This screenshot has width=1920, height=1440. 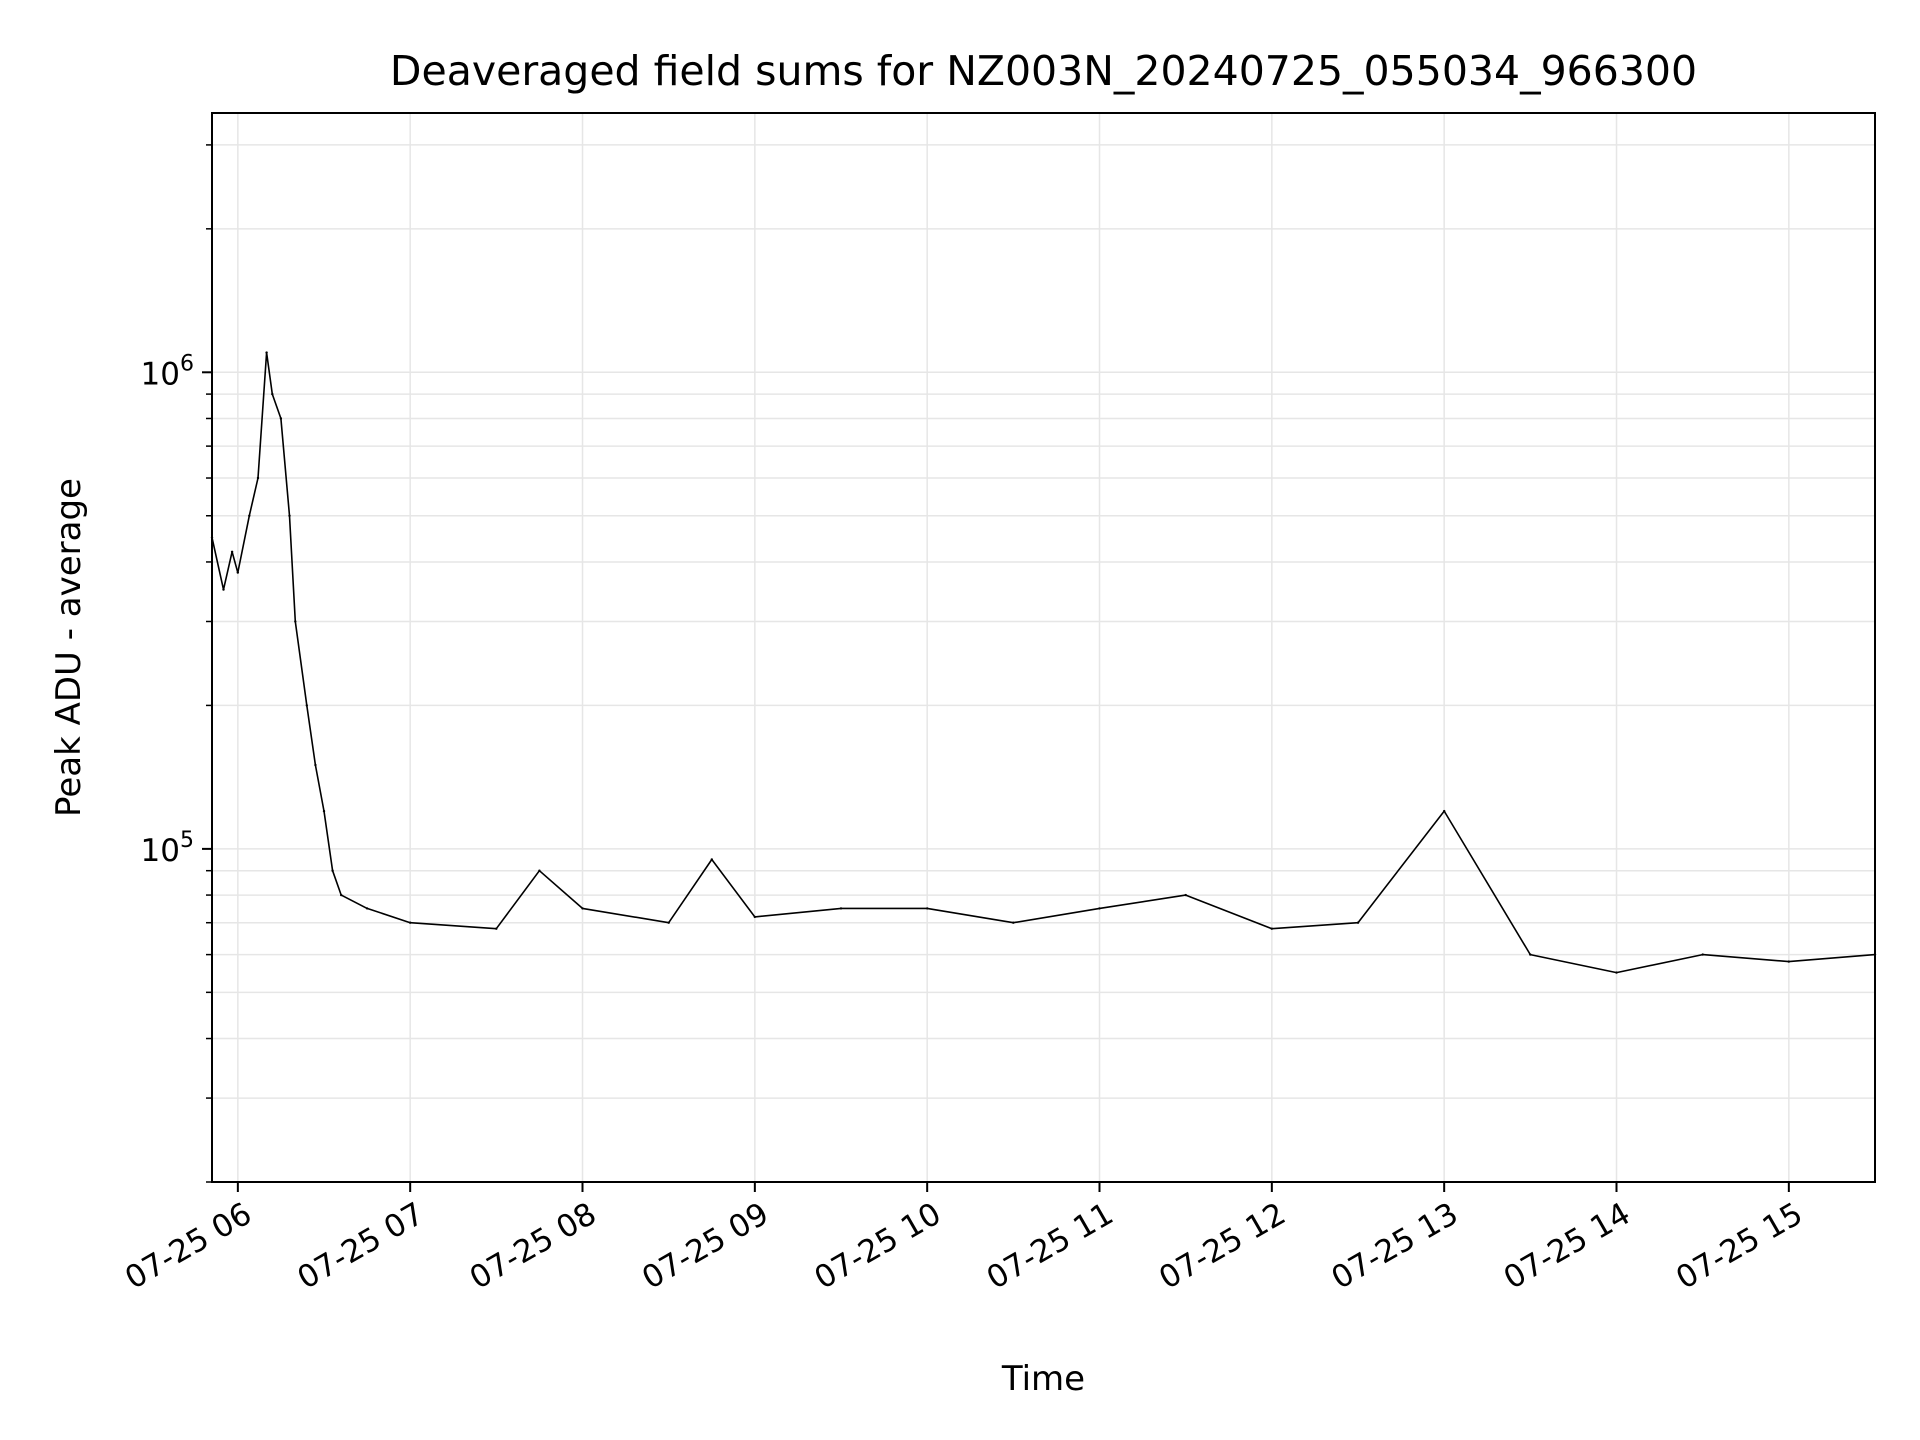 What do you see at coordinates (360, 1246) in the screenshot?
I see `x-tick-label: 07-25 07` at bounding box center [360, 1246].